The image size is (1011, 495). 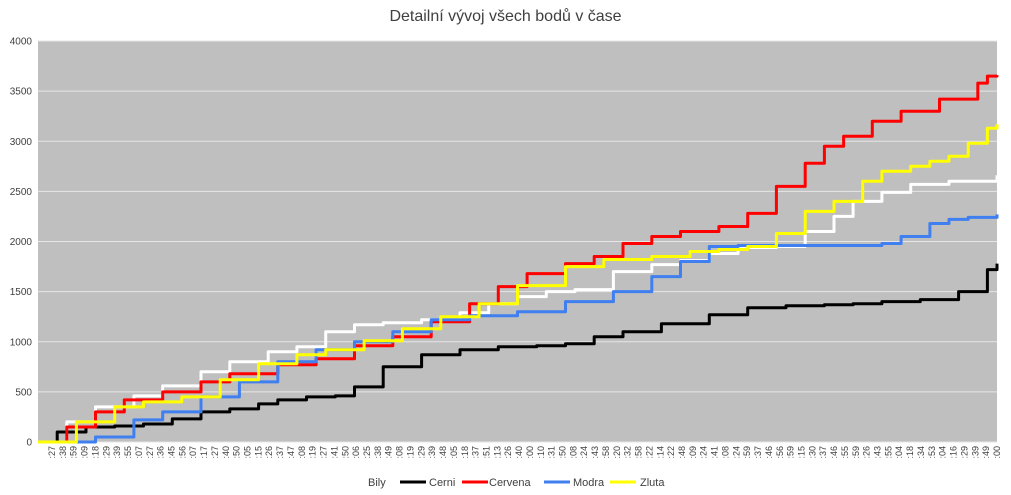 What do you see at coordinates (204, 452) in the screenshot?
I see `x-tick-label: :17` at bounding box center [204, 452].